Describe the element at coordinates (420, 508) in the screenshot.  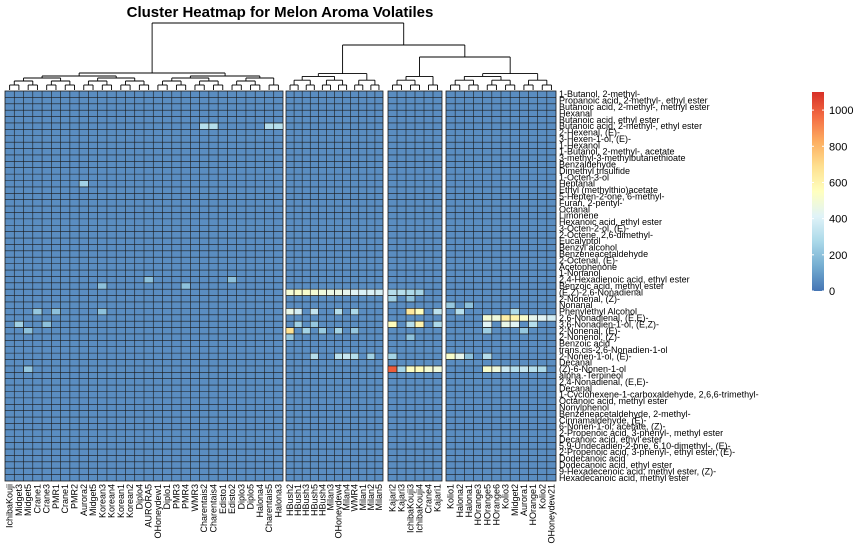
I see `column-label: IchibaKouji4` at that location.